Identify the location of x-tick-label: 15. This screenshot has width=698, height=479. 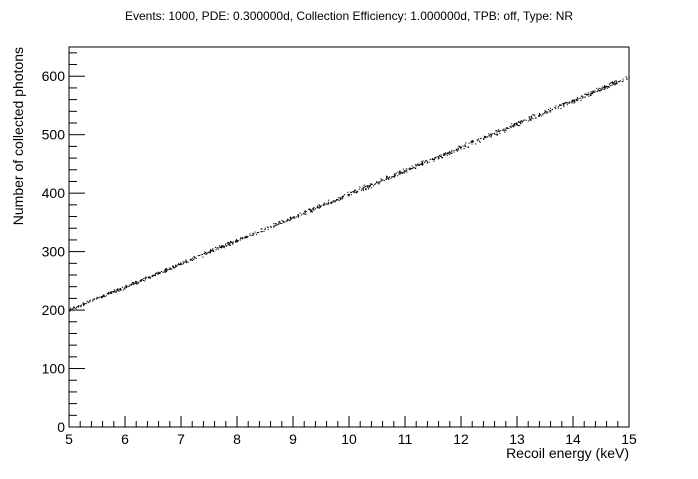
(629, 439).